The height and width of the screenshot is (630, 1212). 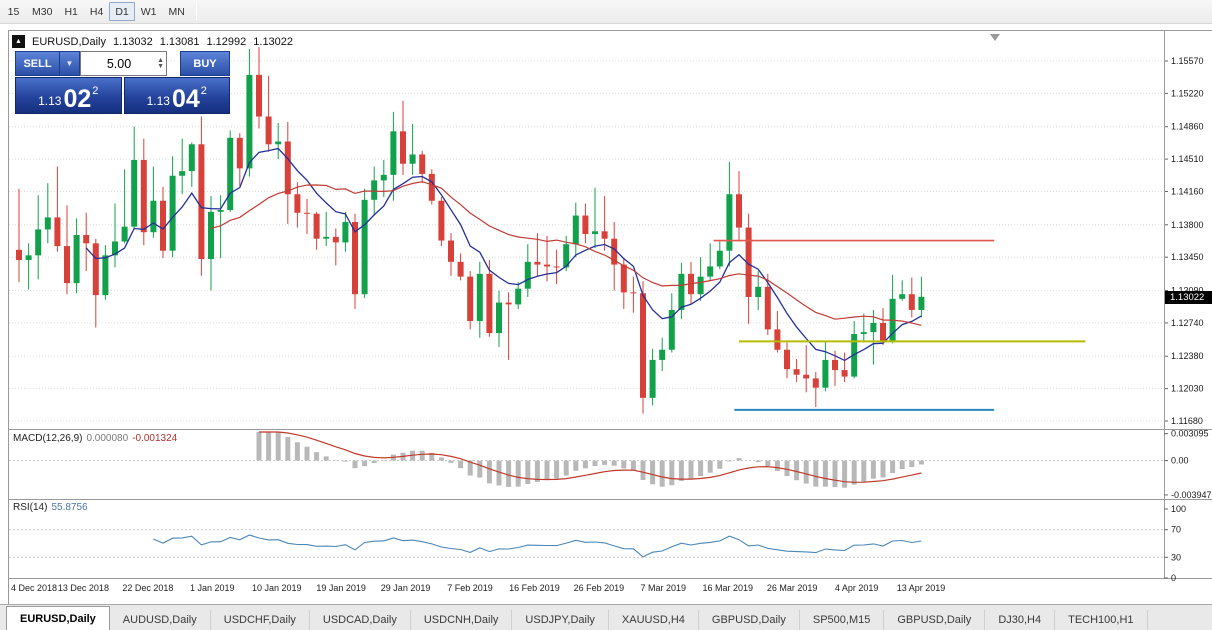 I want to click on date-axis-label: 29 Jan 2019, so click(x=406, y=588).